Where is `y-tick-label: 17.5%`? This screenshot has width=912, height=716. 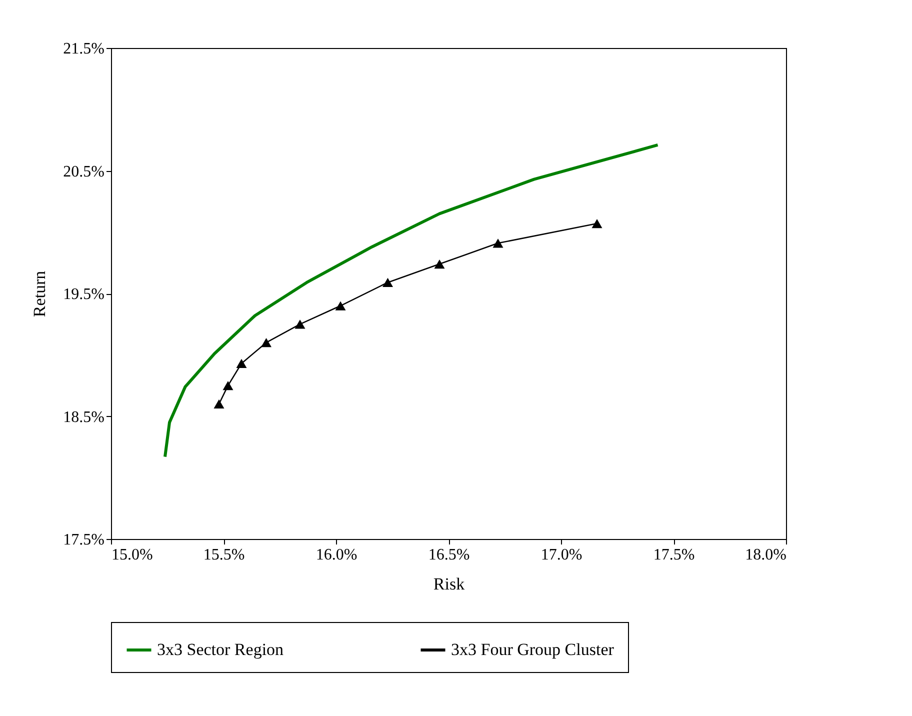 y-tick-label: 17.5% is located at coordinates (83, 540).